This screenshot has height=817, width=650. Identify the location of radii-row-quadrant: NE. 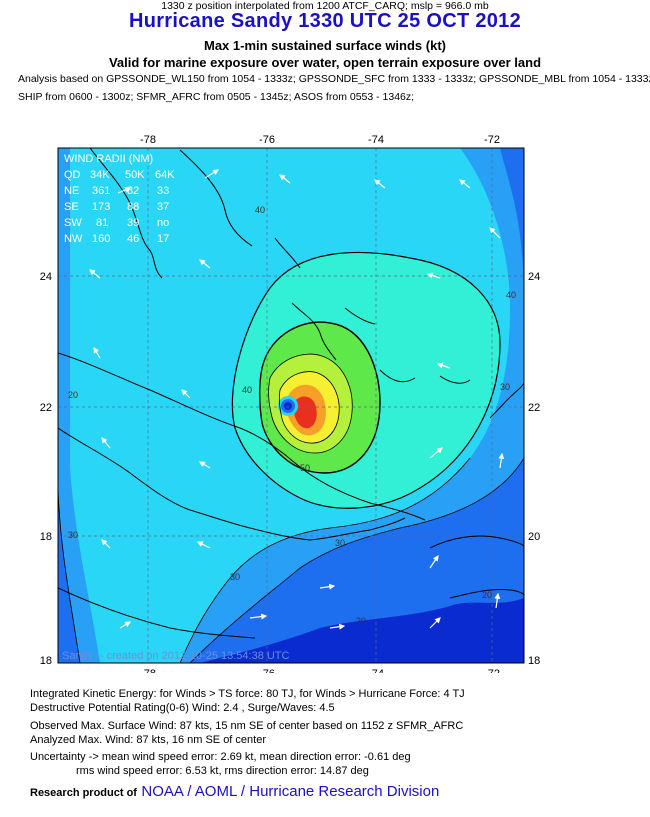
(71, 191).